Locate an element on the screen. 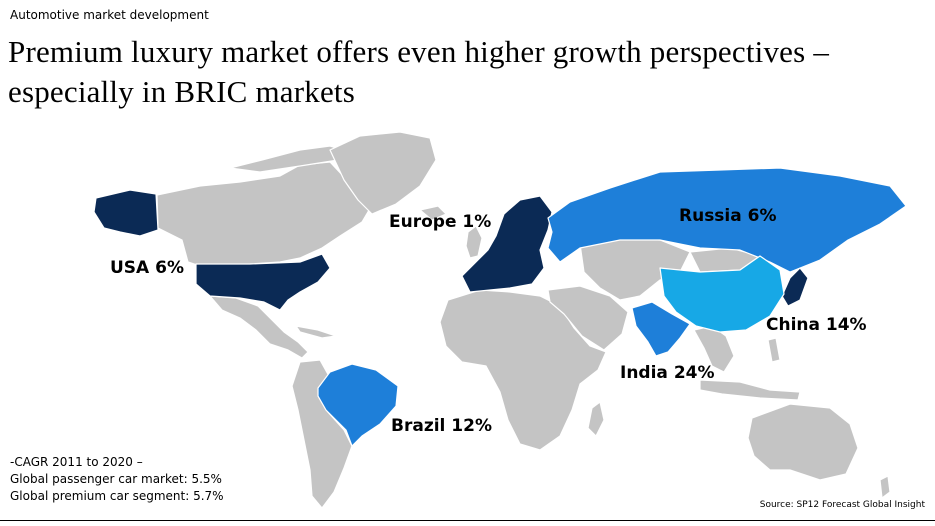 The image size is (935, 526). india-label: India 24% is located at coordinates (667, 373).